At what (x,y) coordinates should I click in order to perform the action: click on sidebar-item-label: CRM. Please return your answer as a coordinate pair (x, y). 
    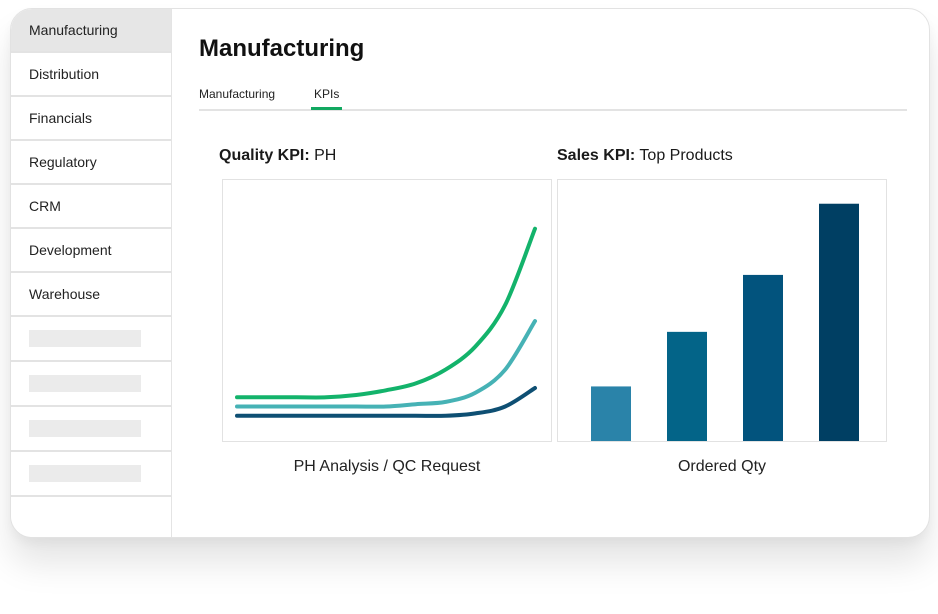
    Looking at the image, I should click on (45, 206).